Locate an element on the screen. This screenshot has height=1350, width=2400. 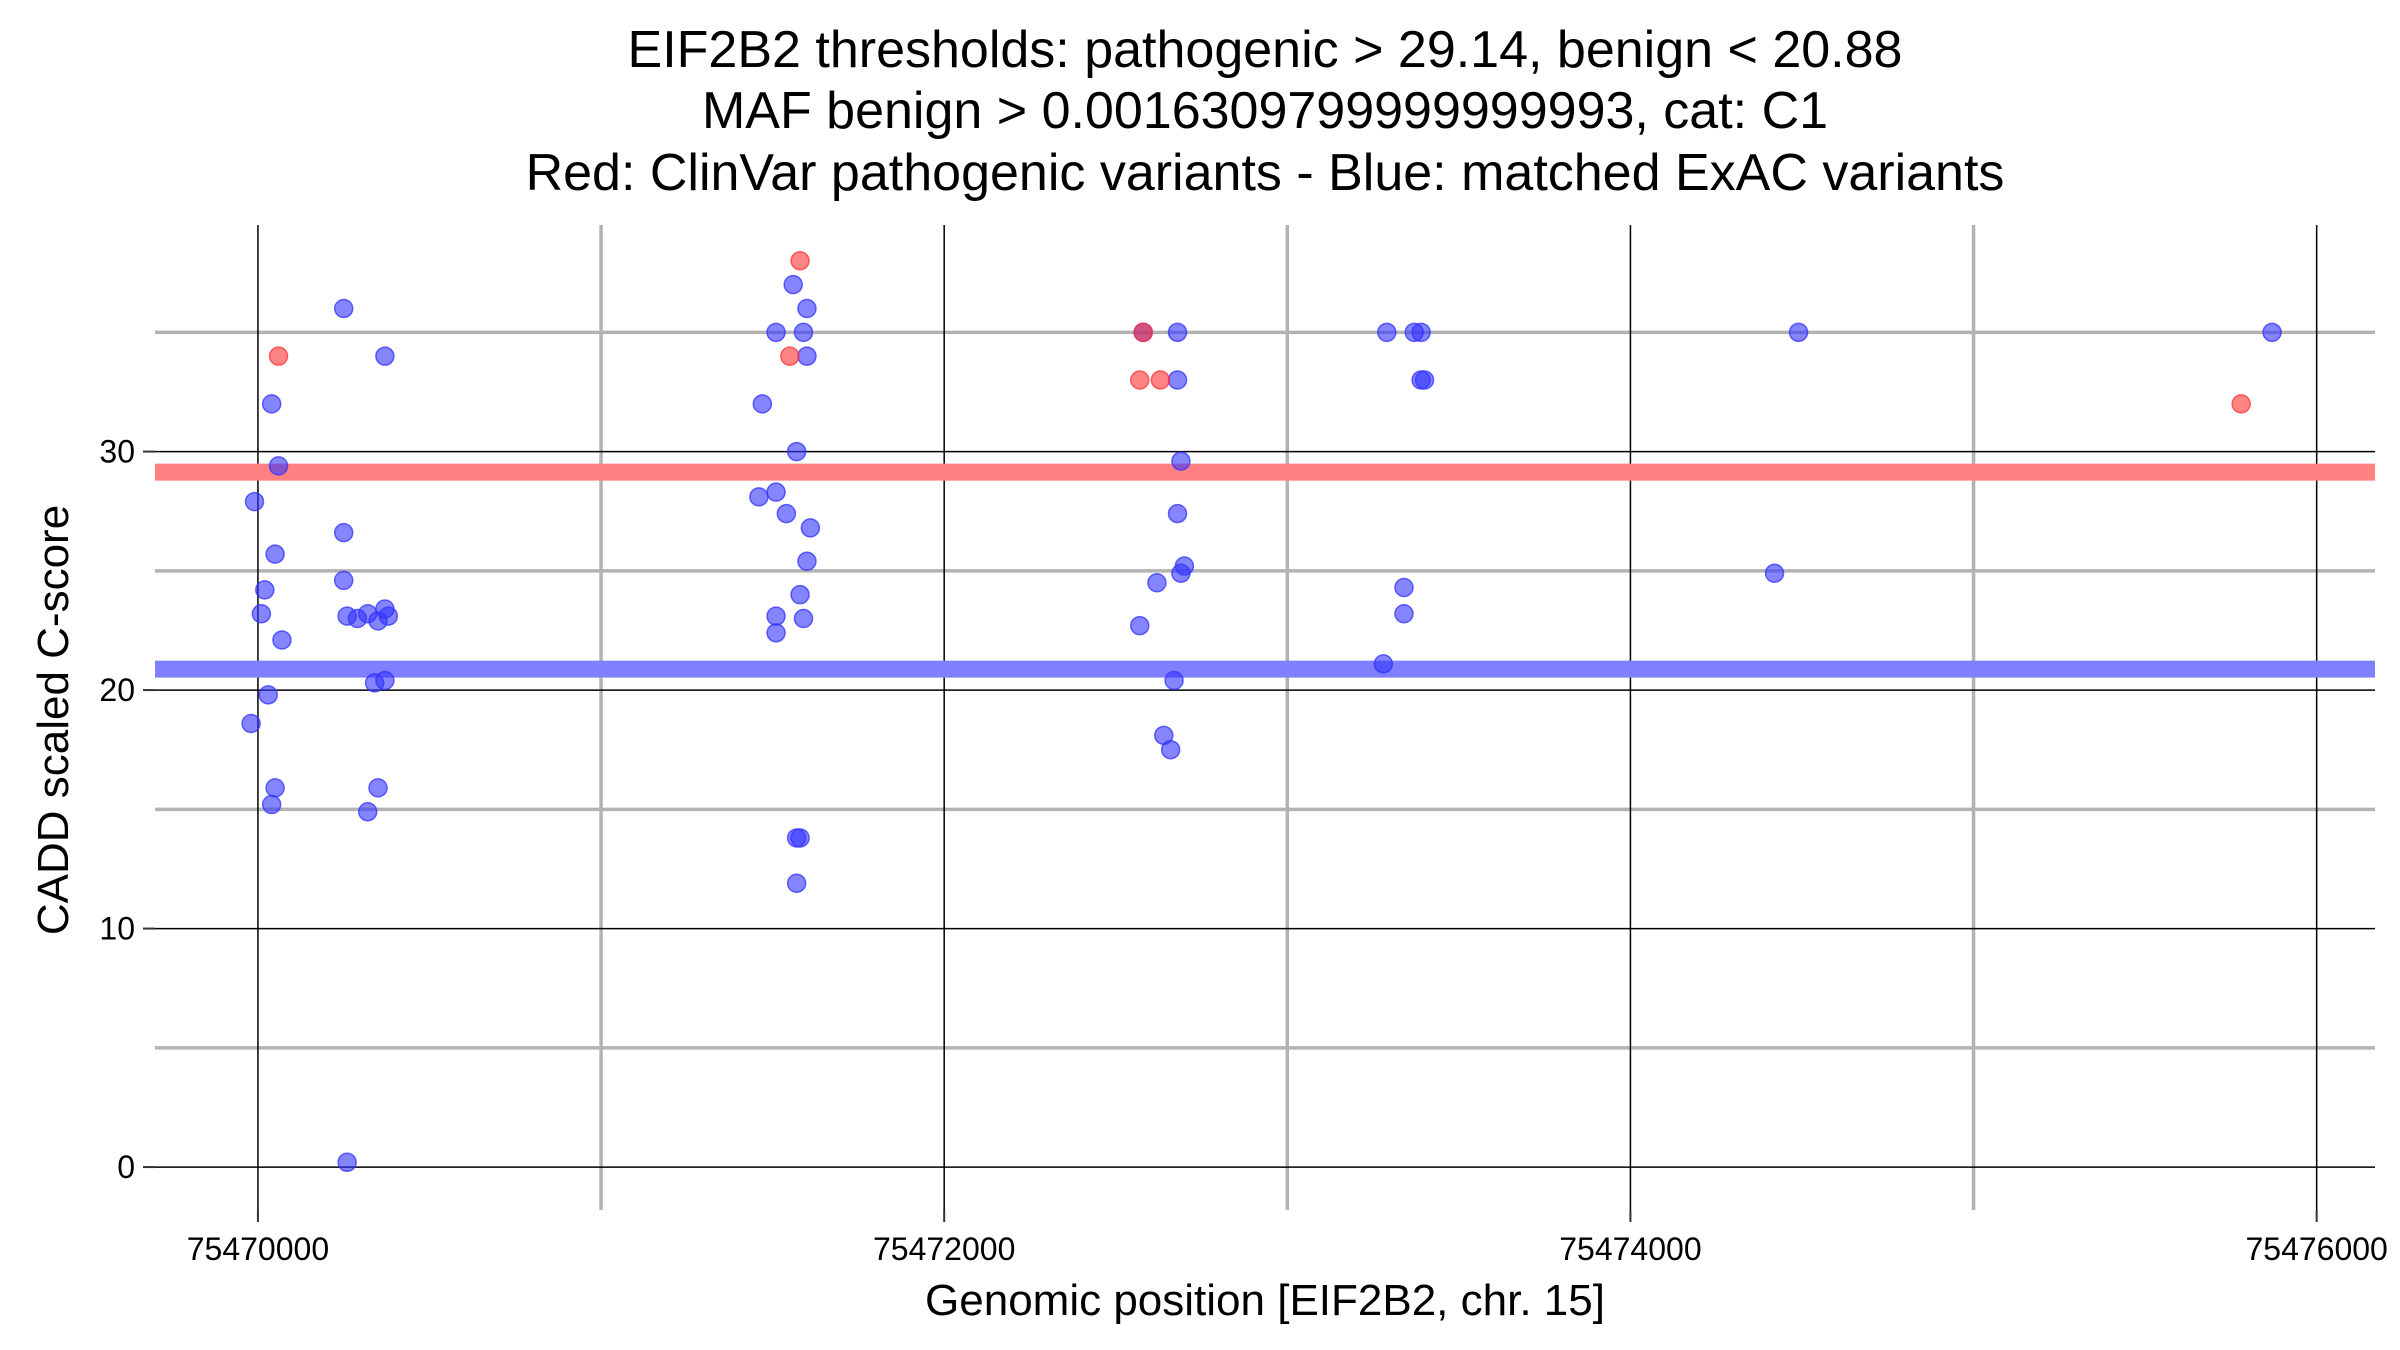
y-tick-label: 0 is located at coordinates (126, 1167).